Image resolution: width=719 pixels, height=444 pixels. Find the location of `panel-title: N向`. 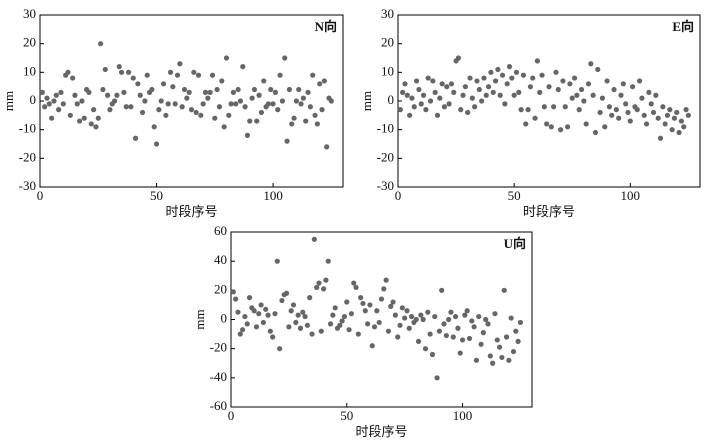

panel-title: N向 is located at coordinates (326, 26).